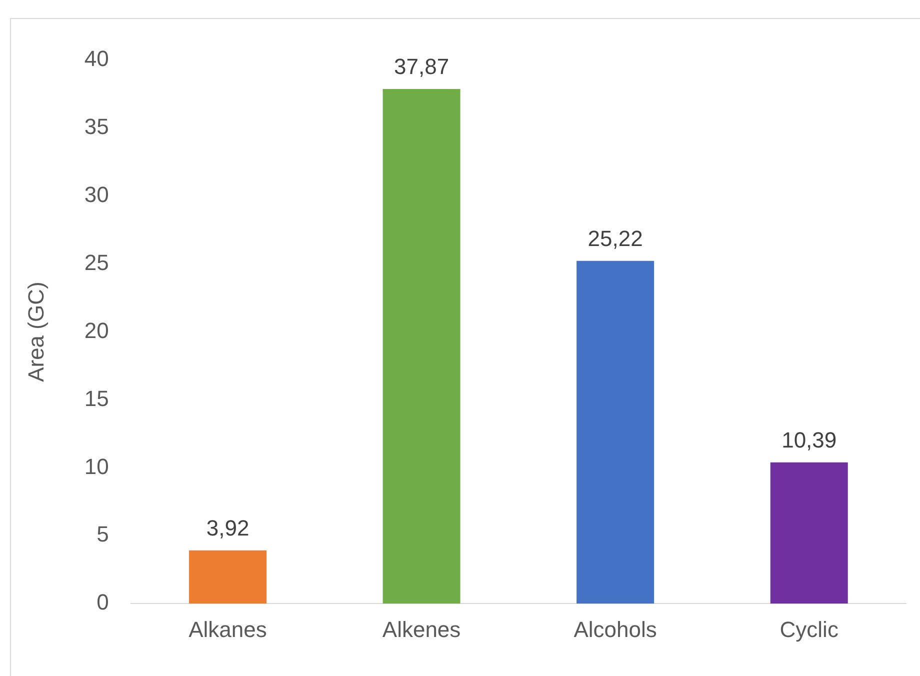 The height and width of the screenshot is (676, 920). Describe the element at coordinates (96, 127) in the screenshot. I see `y-tick-label: 35` at that location.